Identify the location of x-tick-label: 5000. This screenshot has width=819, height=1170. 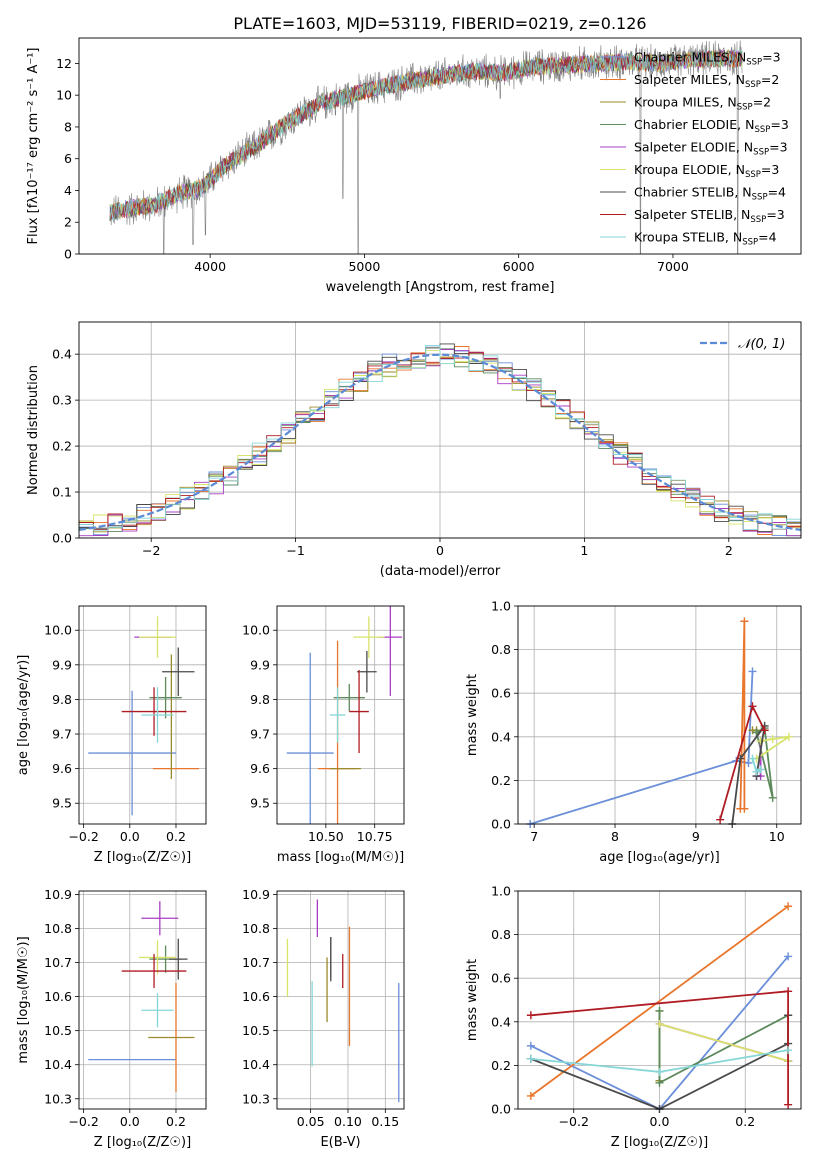
(364, 266).